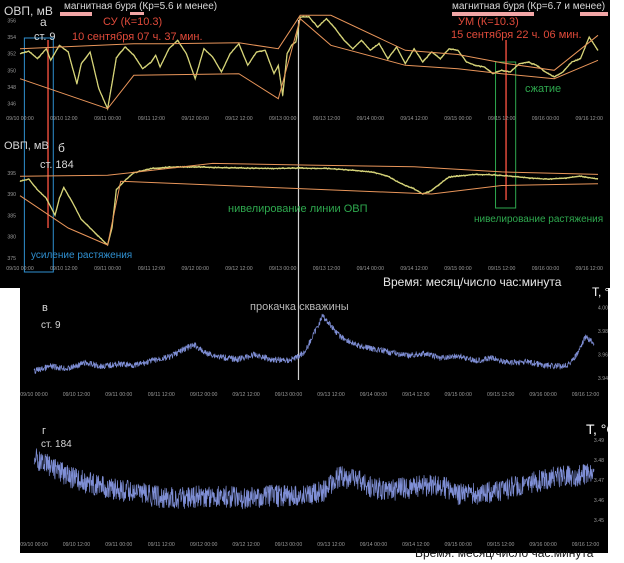 This screenshot has height=563, width=624. I want to click on panel-d-ylabel: T, °C, so click(601, 429).